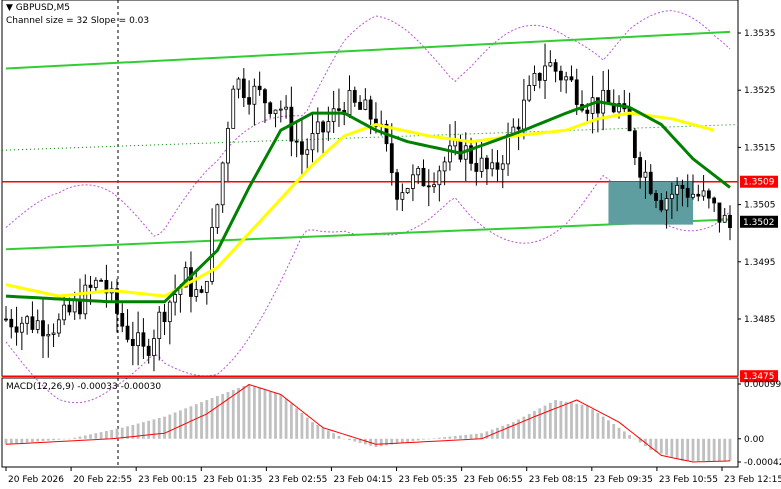  Describe the element at coordinates (42, 8) in the screenshot. I see `symbol-label: GBPUSD,M5` at that location.